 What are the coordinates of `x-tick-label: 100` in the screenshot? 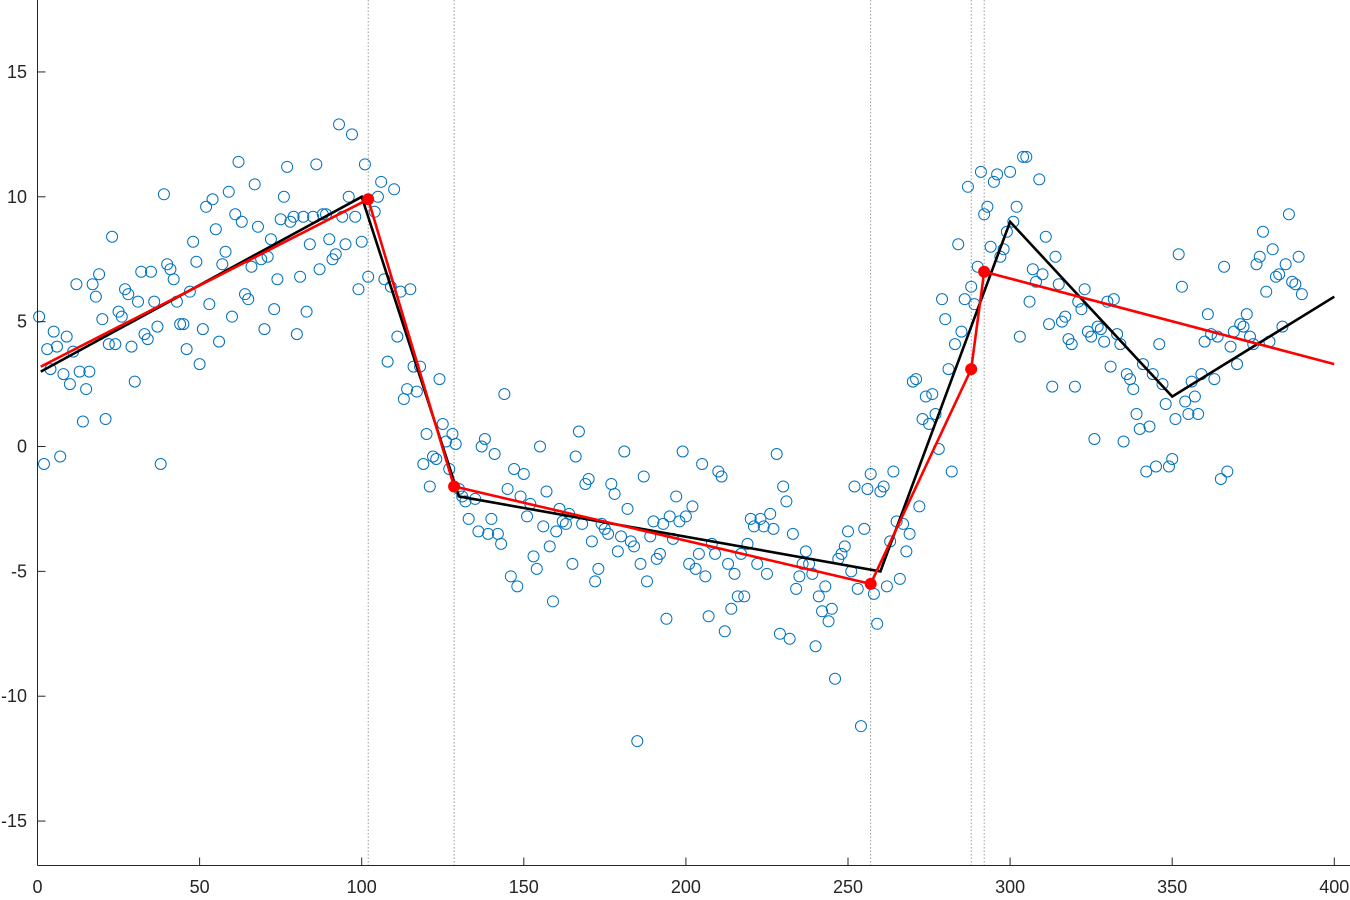 It's located at (362, 887).